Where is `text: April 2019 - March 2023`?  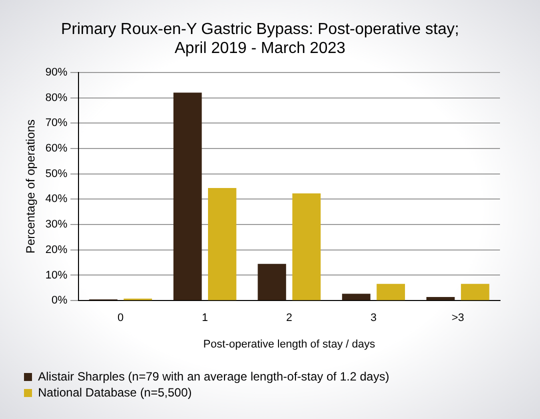
text: April 2019 - March 2023 is located at coordinates (260, 49).